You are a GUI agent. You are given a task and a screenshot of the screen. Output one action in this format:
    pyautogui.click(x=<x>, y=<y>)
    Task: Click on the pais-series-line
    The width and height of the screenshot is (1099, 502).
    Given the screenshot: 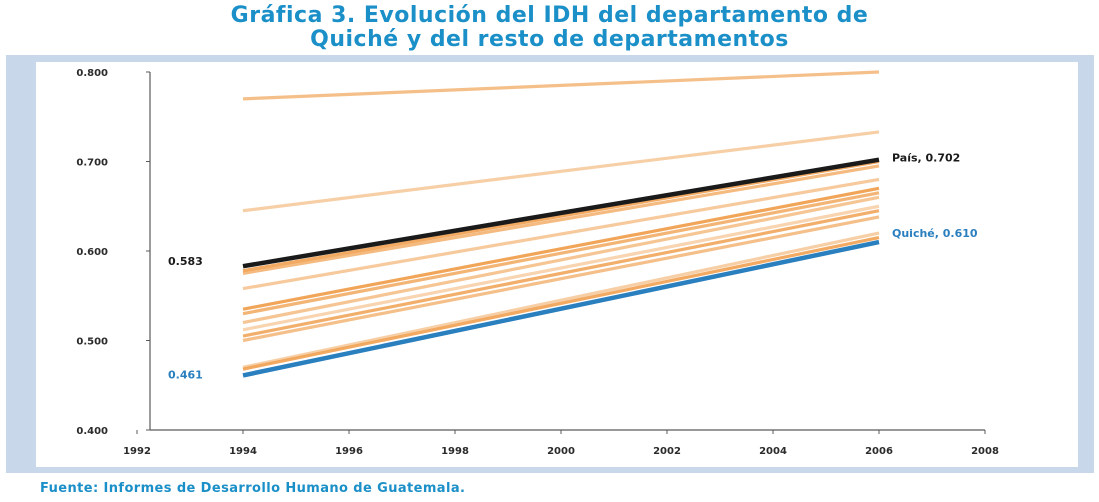 What is the action you would take?
    pyautogui.click(x=561, y=213)
    